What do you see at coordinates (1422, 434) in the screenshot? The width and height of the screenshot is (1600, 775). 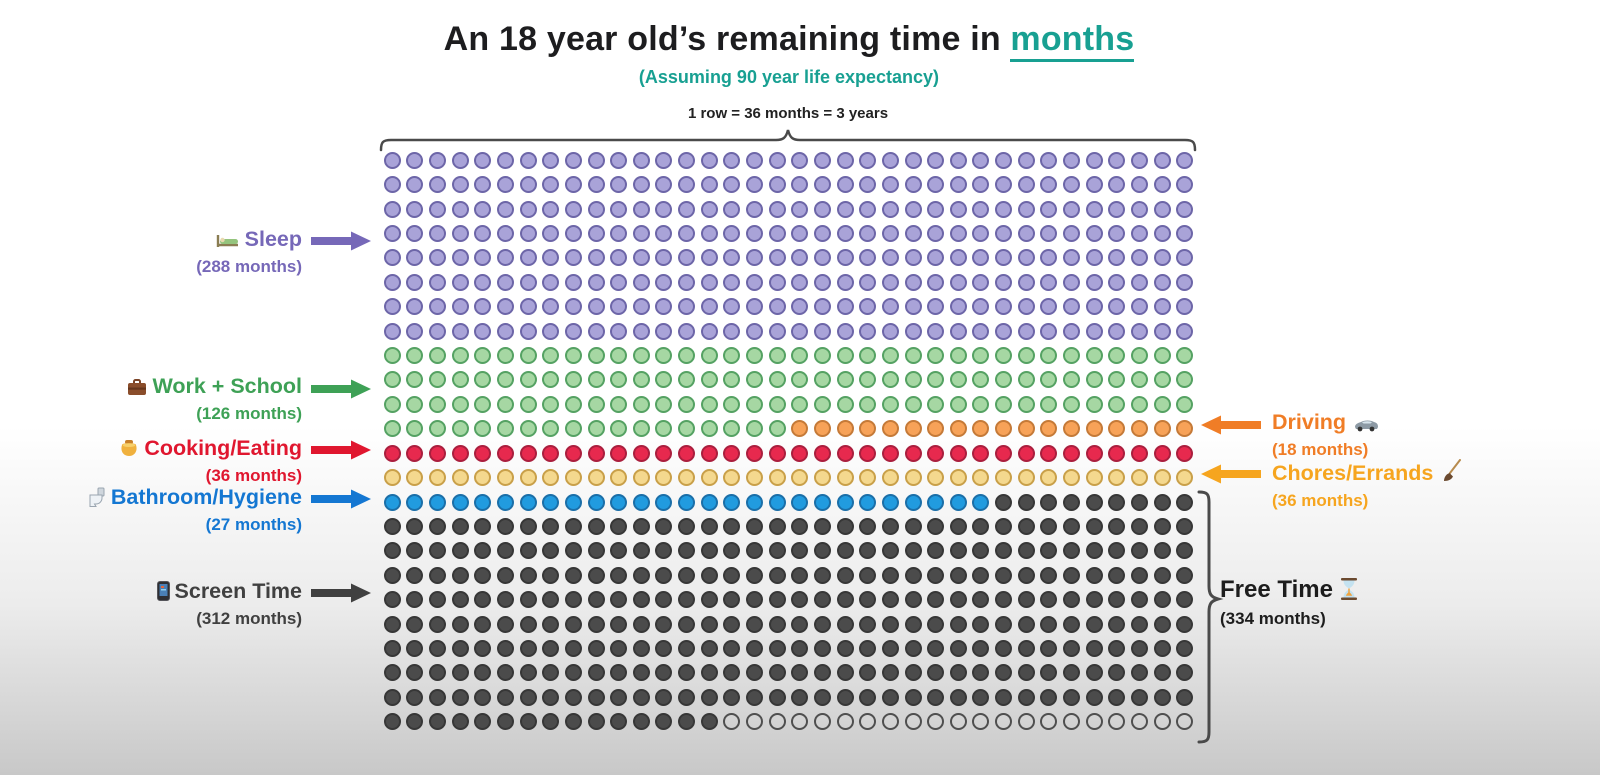 I see `label-driving: Driving (18 months)` at bounding box center [1422, 434].